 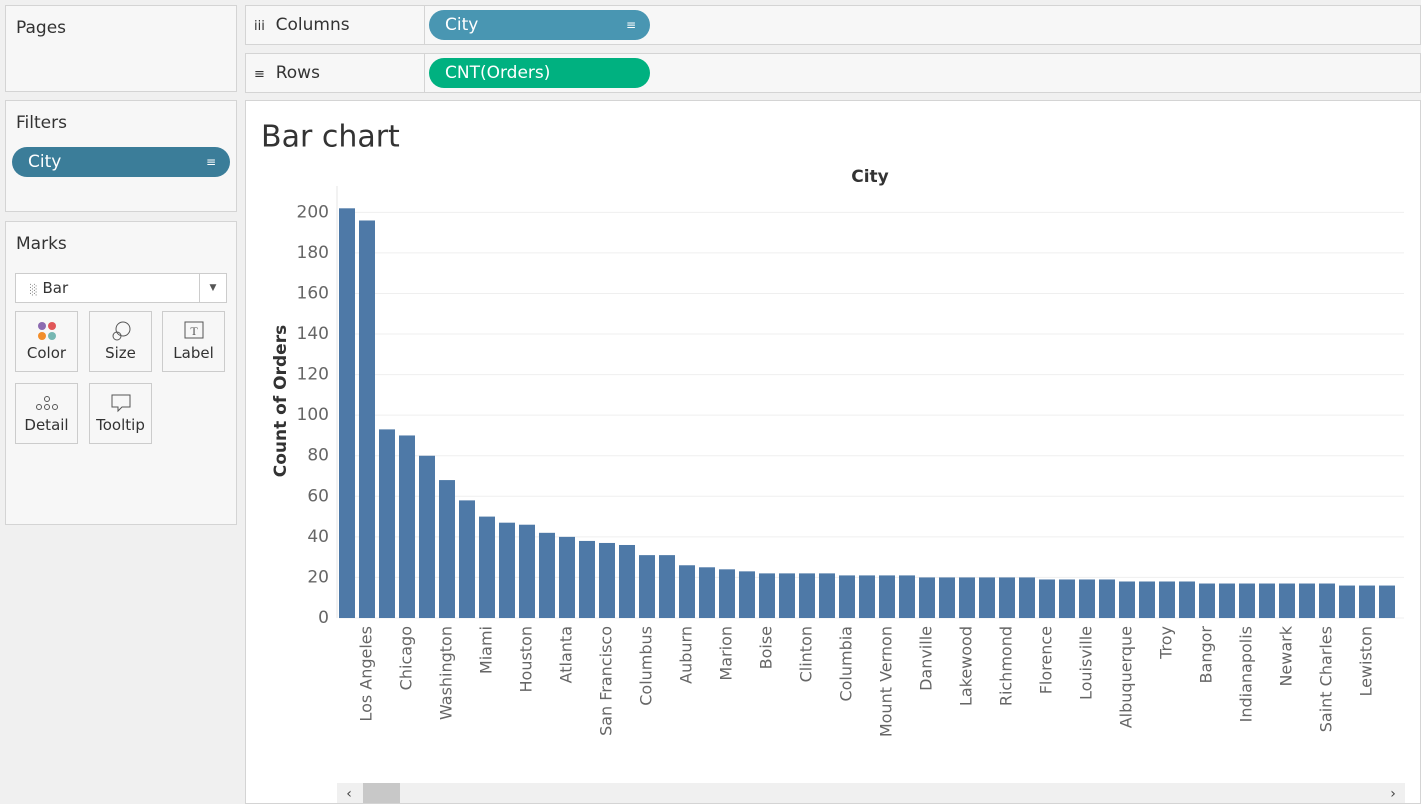 I want to click on rows-pill-text: CNT(Orders), so click(x=498, y=73).